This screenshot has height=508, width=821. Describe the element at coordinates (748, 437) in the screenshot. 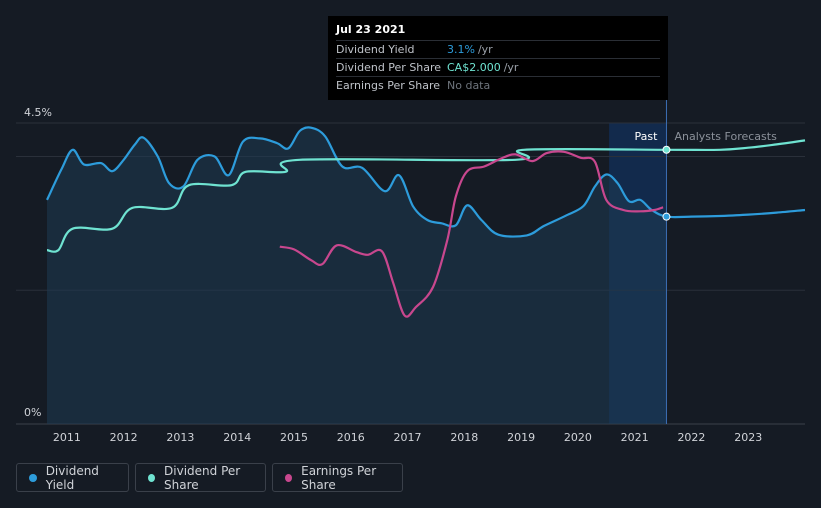

I see `x-tick-label: 2023` at that location.